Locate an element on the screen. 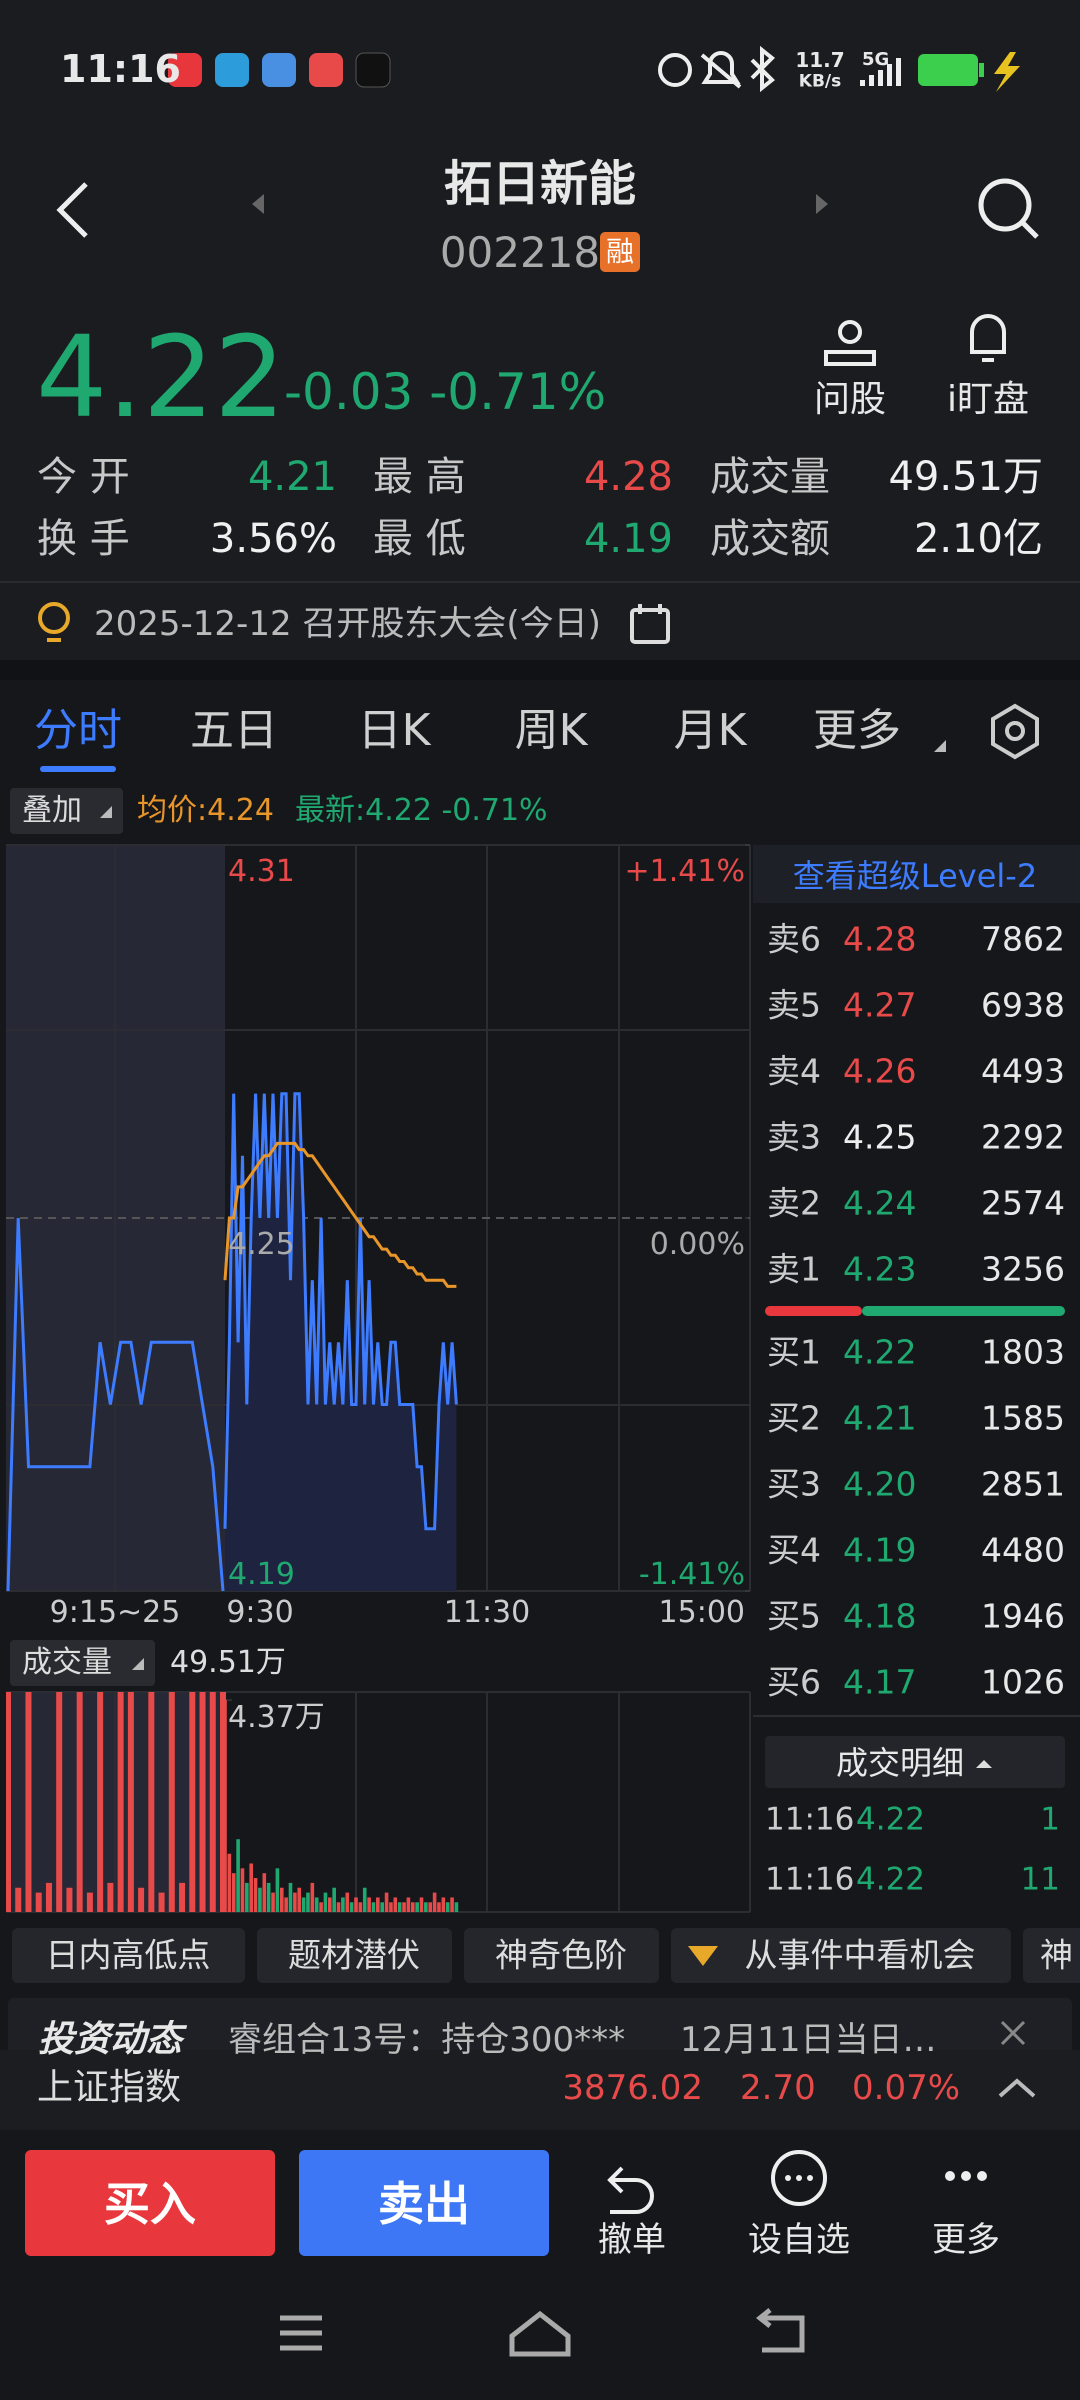  margin-tag-bg is located at coordinates (620, 252).